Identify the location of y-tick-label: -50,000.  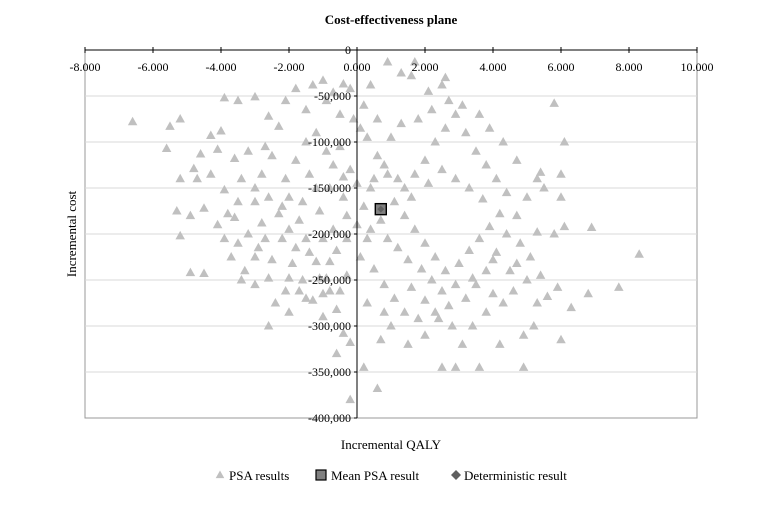
(332, 96).